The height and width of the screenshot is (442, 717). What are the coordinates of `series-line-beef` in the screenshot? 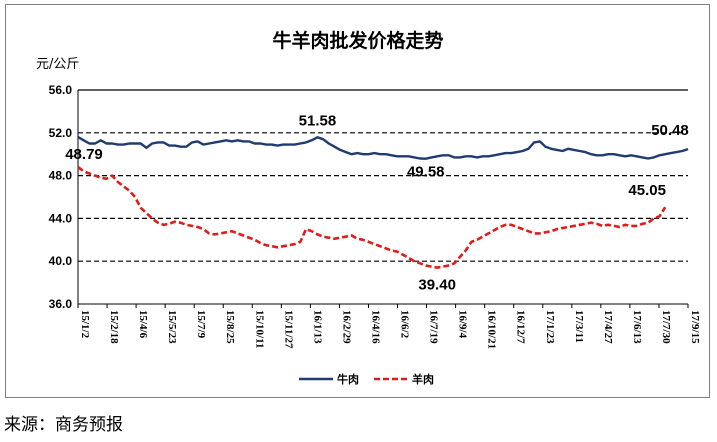 It's located at (383, 148).